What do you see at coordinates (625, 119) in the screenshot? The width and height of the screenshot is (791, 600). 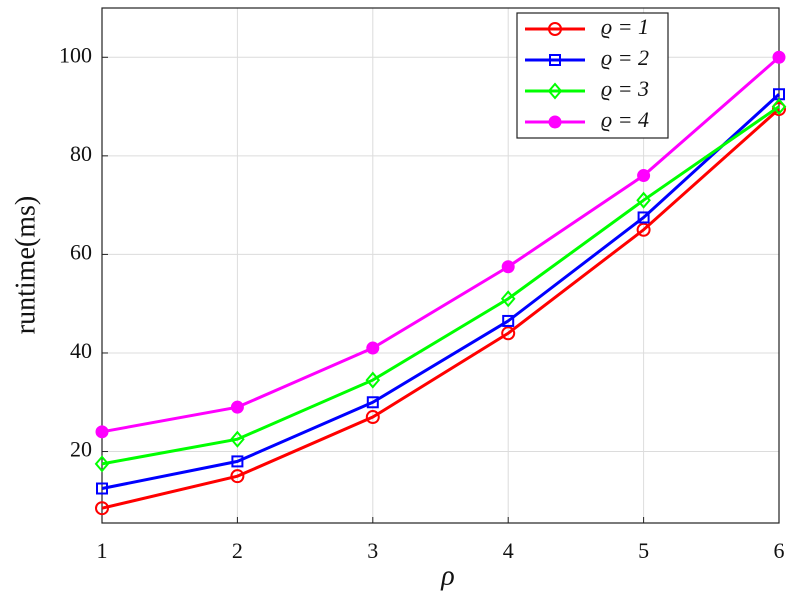 I see `legend-label: ϱ = 4` at bounding box center [625, 119].